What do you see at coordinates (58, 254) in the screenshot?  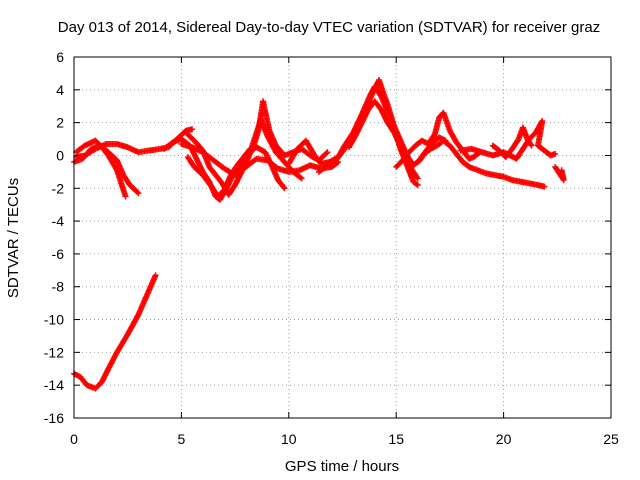 I see `y-tick-label: -6` at bounding box center [58, 254].